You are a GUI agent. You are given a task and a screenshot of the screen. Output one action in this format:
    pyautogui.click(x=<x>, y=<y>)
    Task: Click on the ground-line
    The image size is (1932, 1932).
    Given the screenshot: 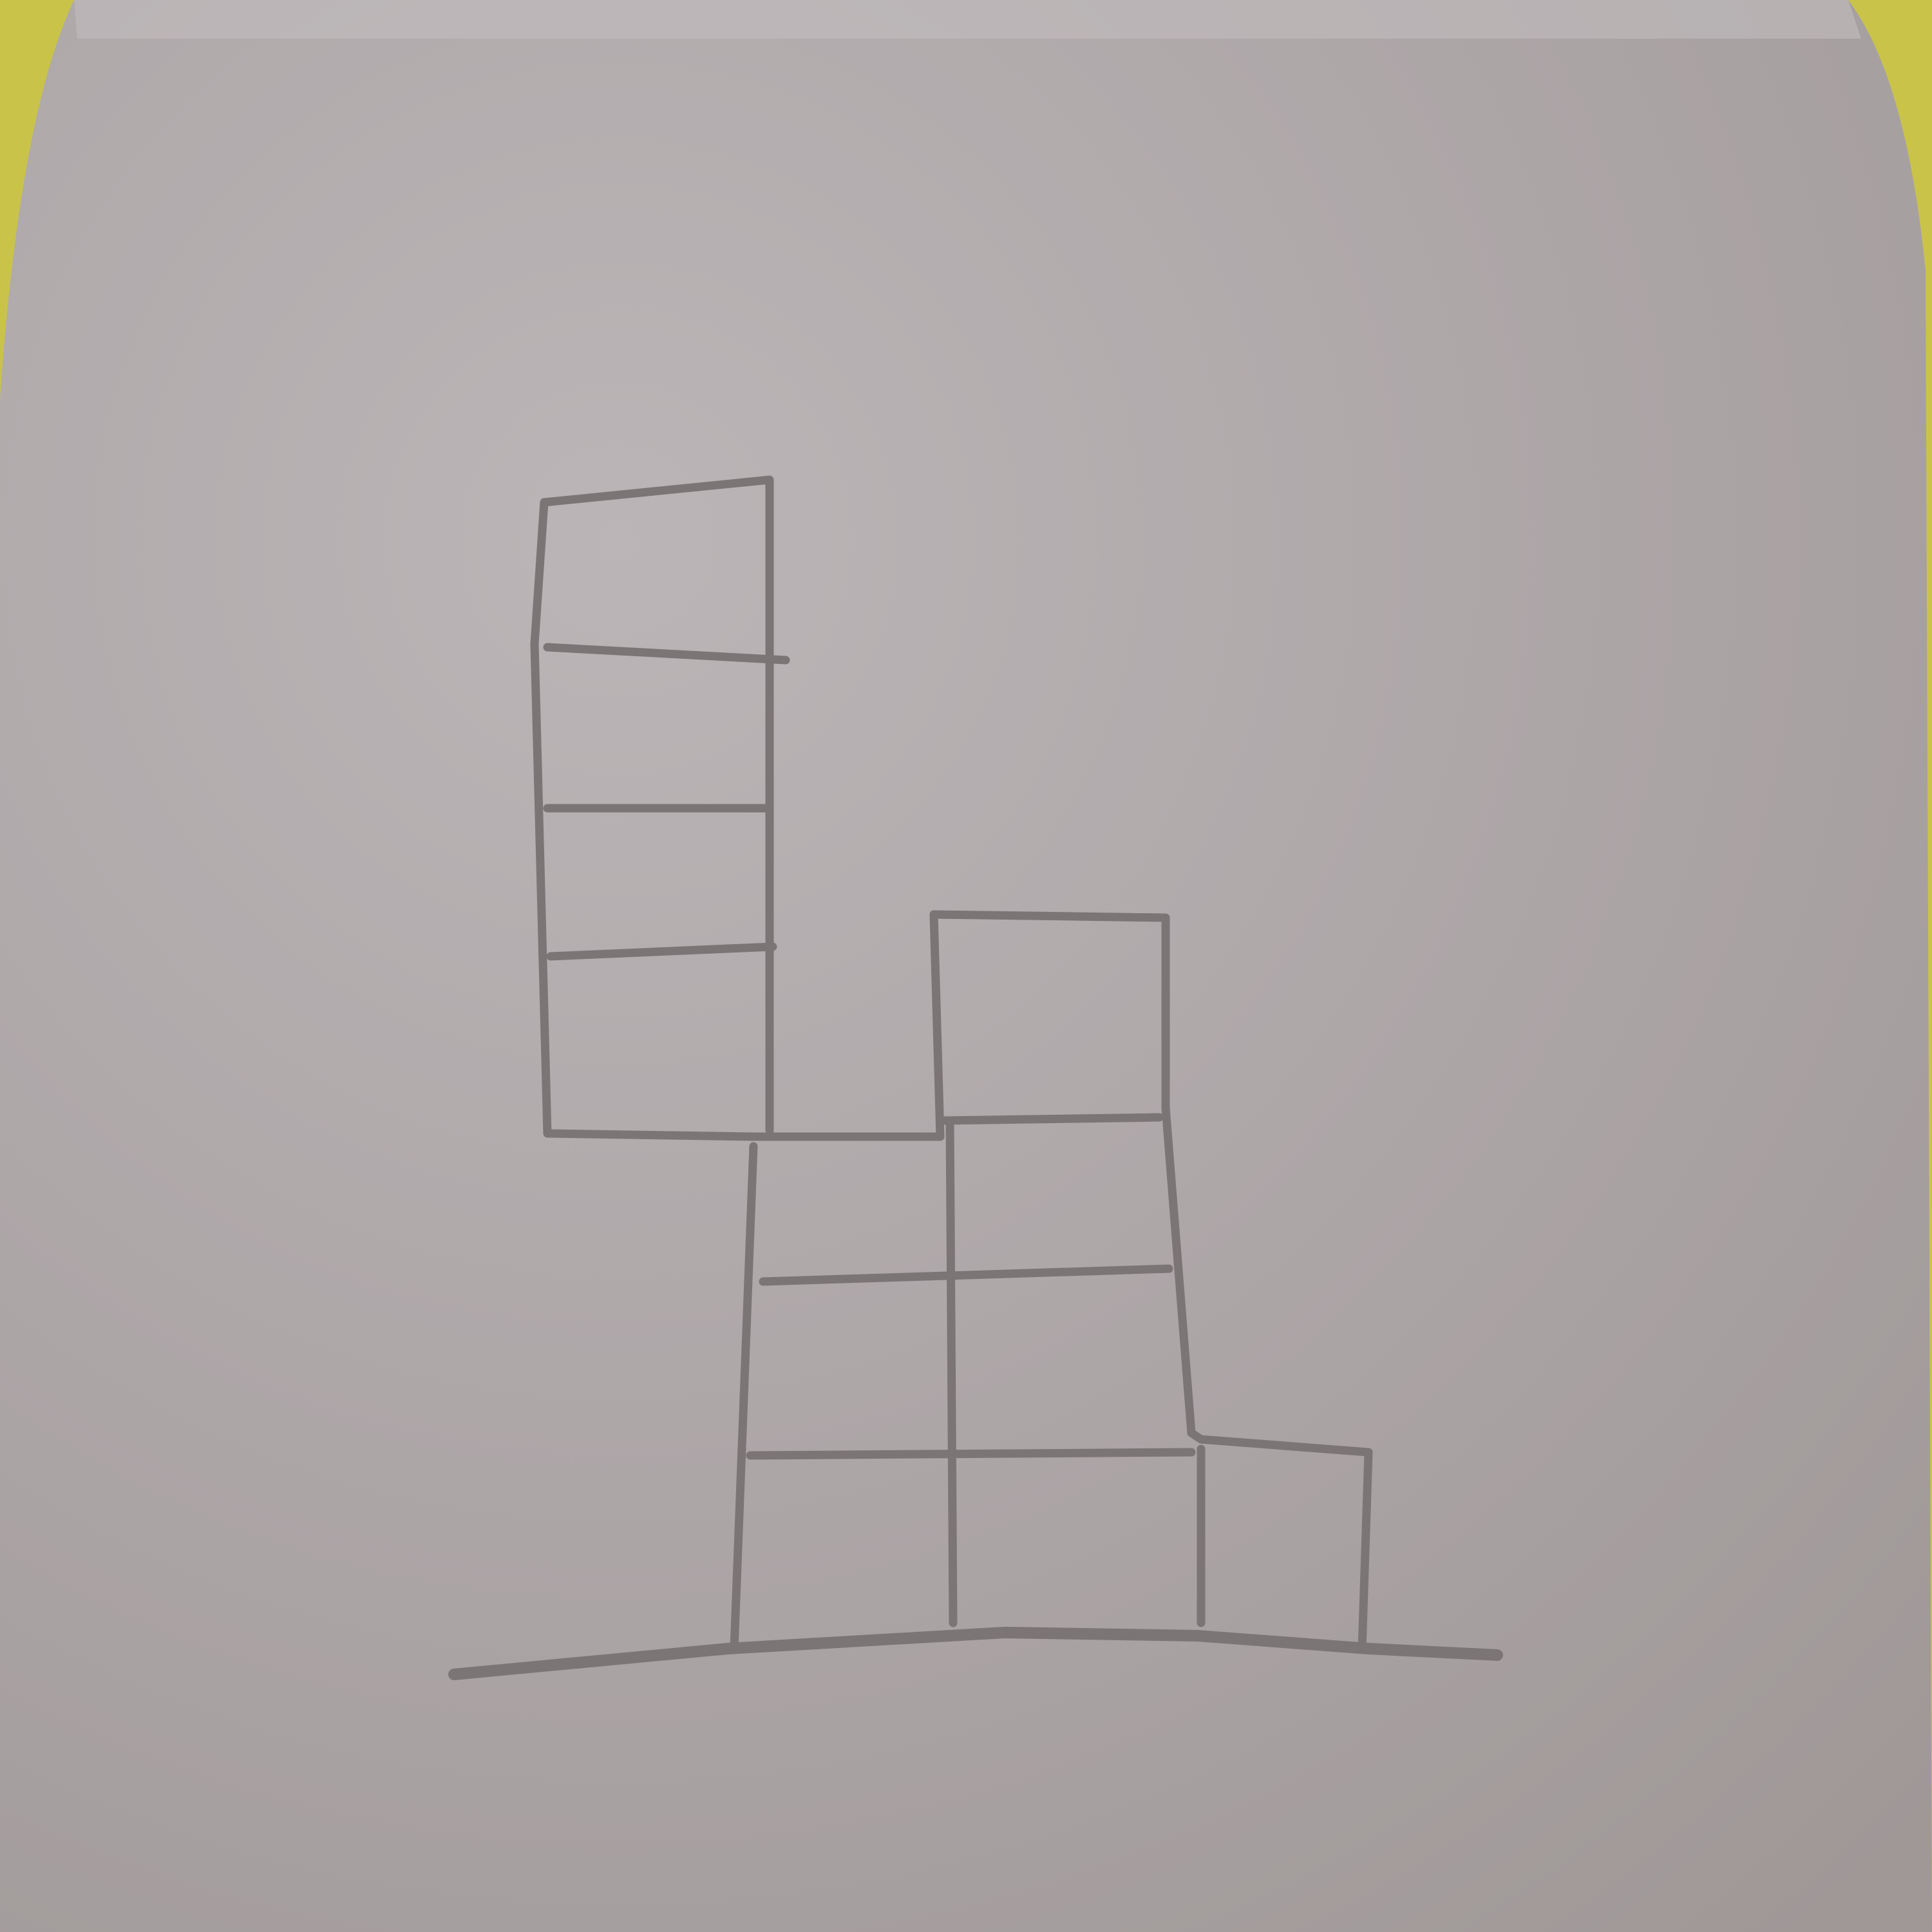 What is the action you would take?
    pyautogui.click(x=975, y=1653)
    